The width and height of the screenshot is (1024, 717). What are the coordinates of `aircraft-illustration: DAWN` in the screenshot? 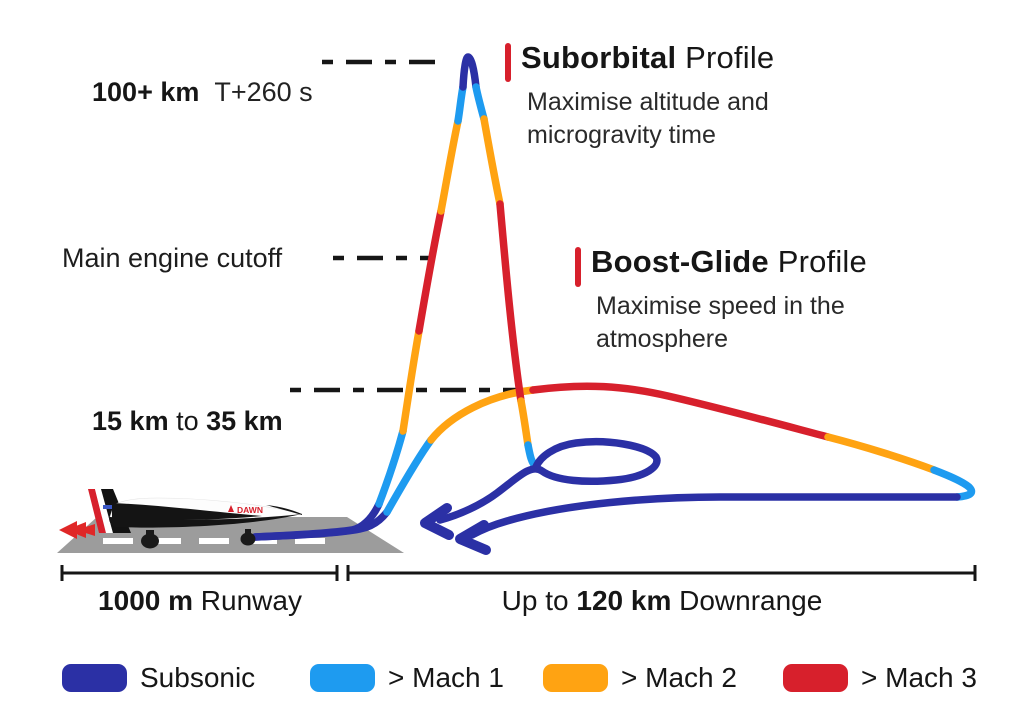 It's located at (181, 519).